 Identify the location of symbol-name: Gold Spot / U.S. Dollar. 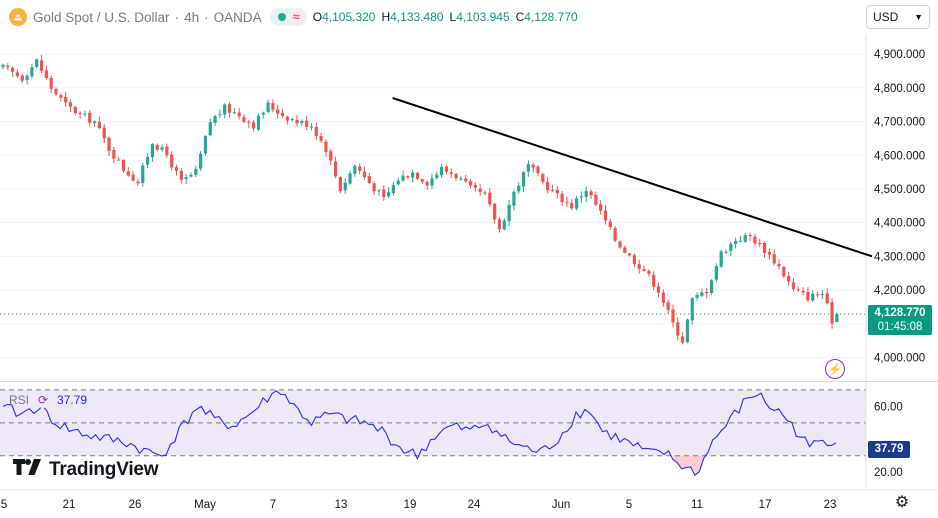
(101, 17).